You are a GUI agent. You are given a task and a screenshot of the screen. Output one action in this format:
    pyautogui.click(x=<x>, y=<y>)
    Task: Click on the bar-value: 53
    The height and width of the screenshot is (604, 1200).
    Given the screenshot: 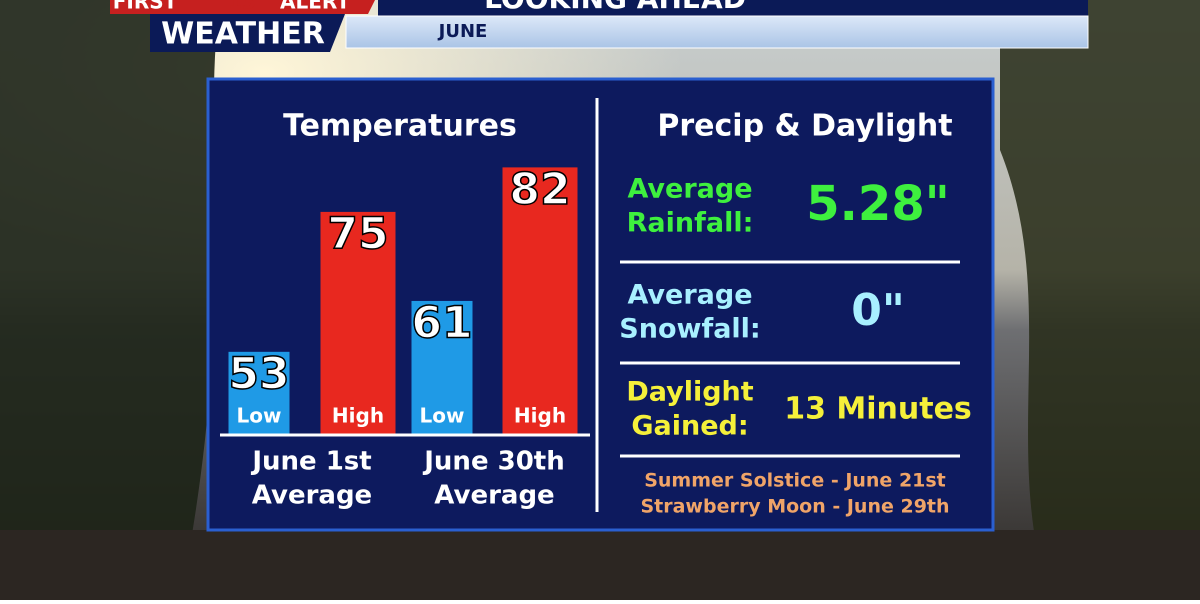 What is the action you would take?
    pyautogui.click(x=258, y=373)
    